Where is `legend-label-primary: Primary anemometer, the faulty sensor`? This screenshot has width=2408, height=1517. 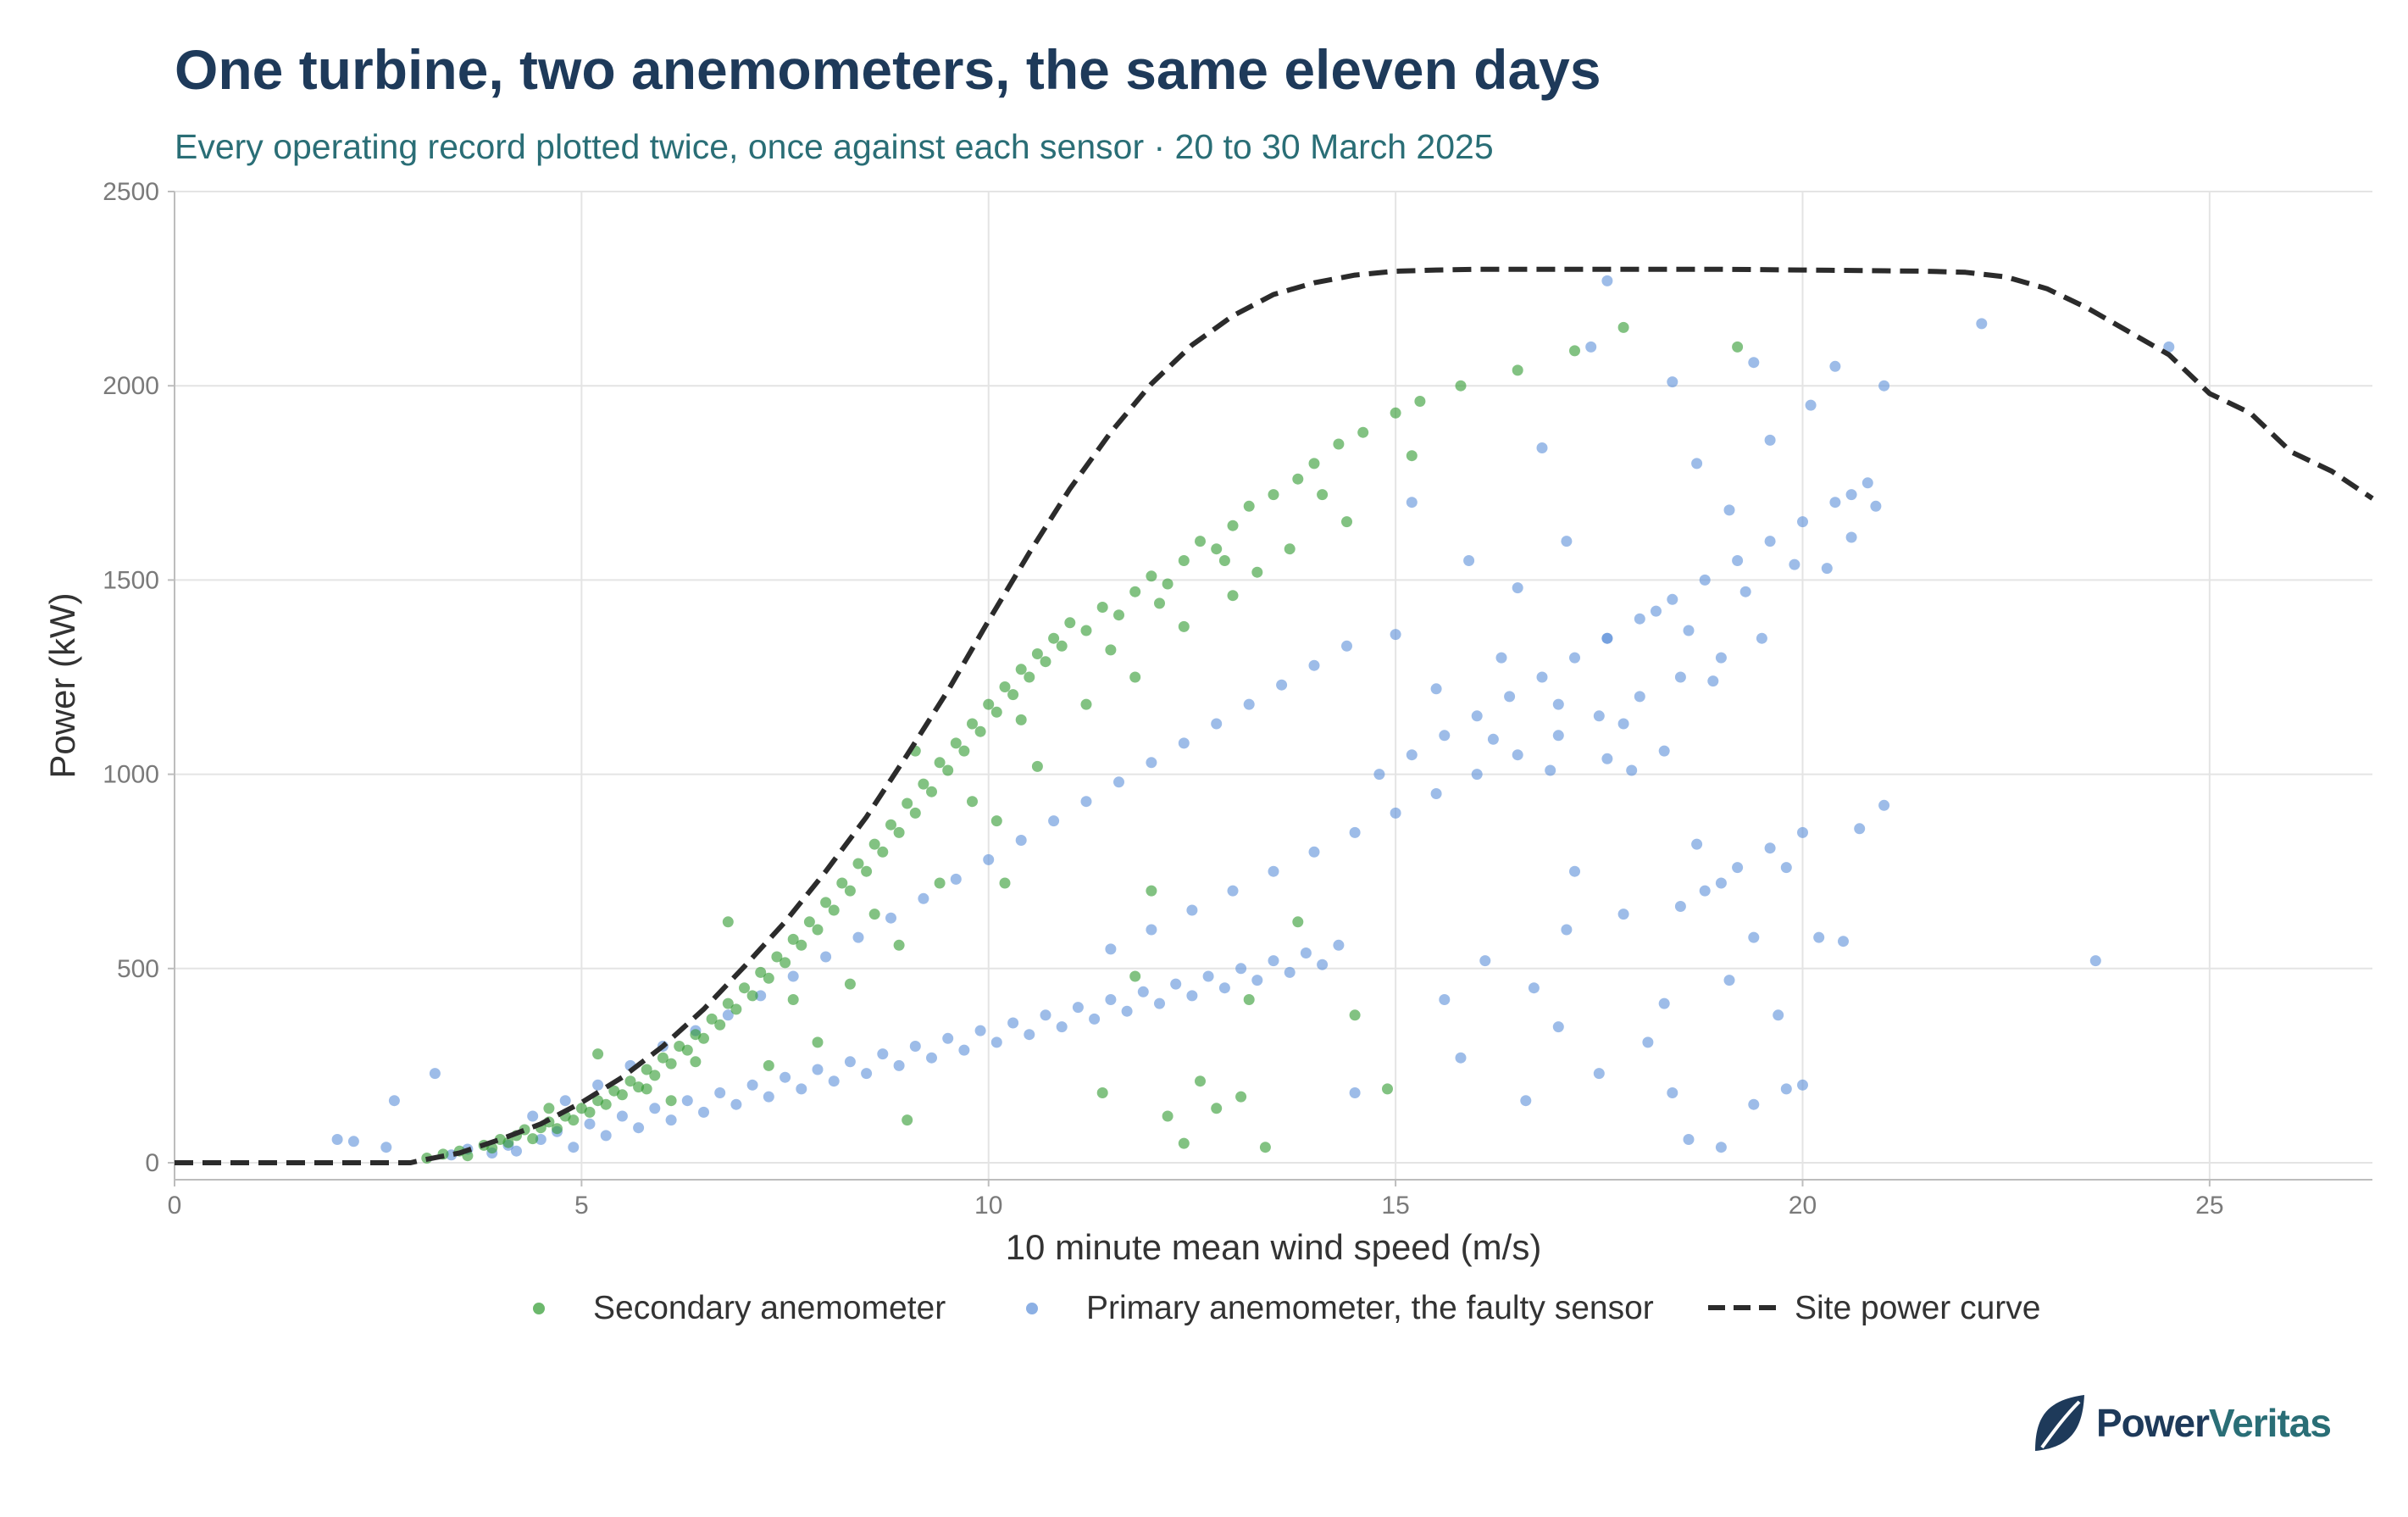 legend-label-primary: Primary anemometer, the faulty sensor is located at coordinates (1370, 1308).